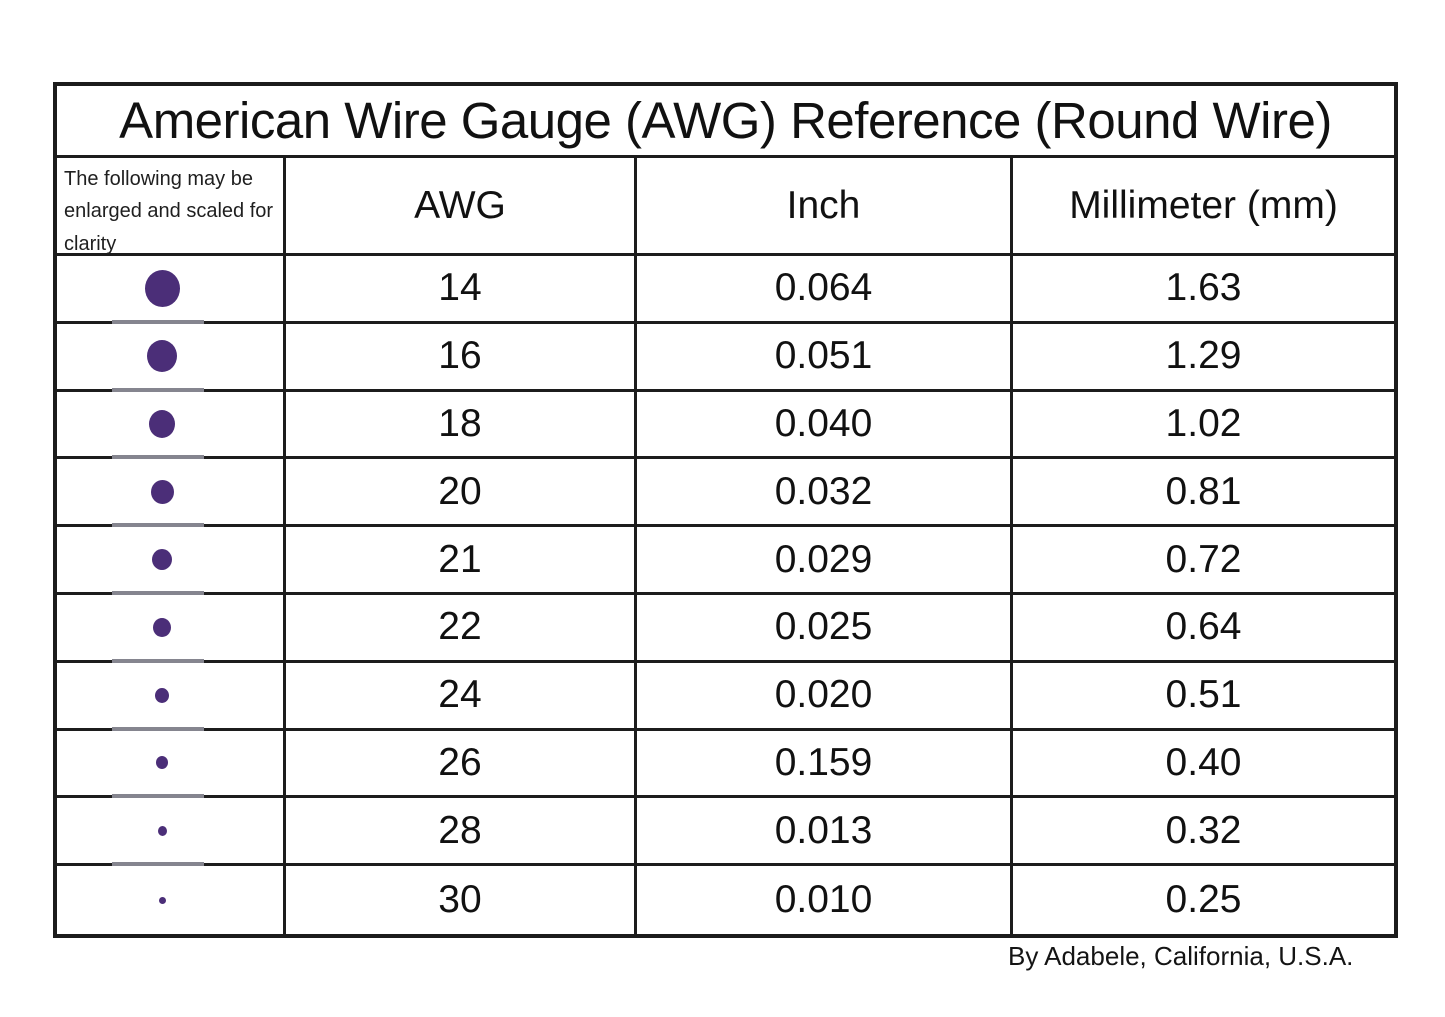 This screenshot has height=1017, width=1445. What do you see at coordinates (1203, 696) in the screenshot?
I see `mm-value-cell: 0.51` at bounding box center [1203, 696].